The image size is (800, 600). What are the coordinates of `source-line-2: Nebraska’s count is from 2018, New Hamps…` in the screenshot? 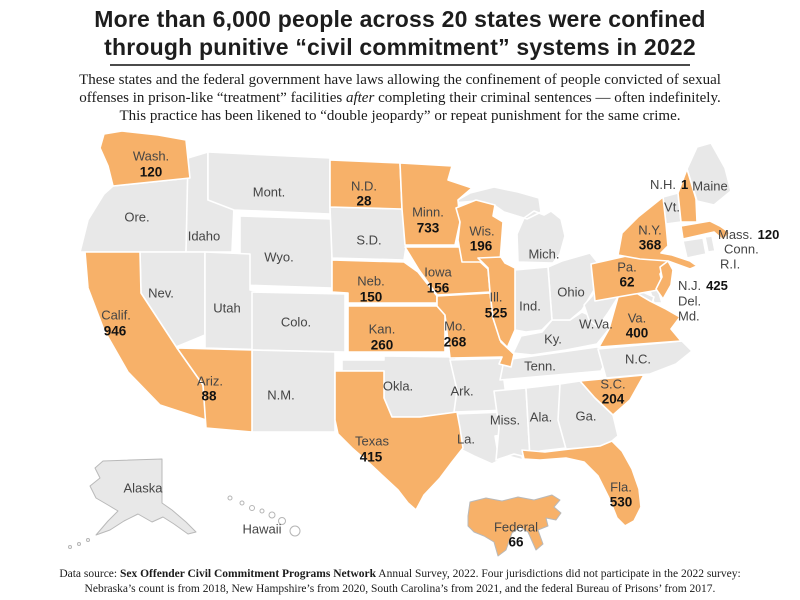 It's located at (400, 588).